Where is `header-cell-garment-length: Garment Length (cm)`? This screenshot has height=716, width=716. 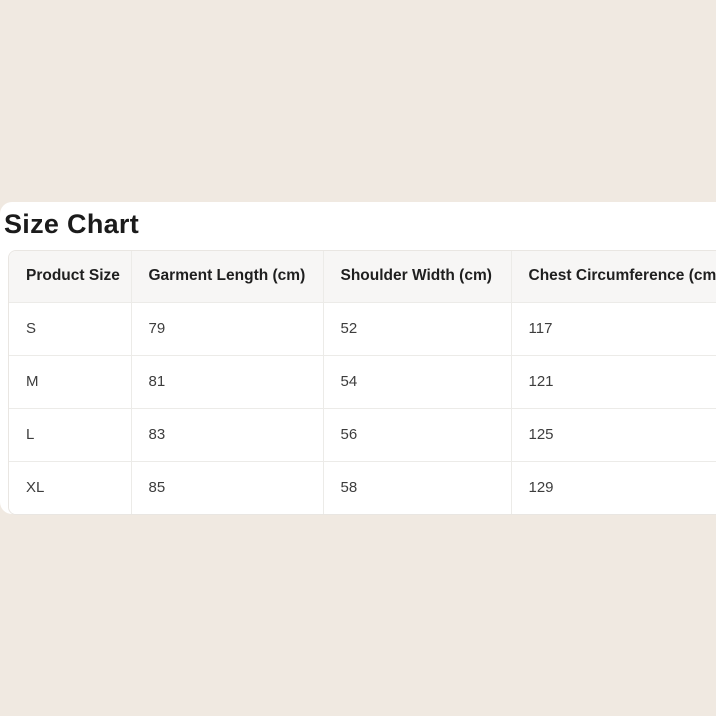
header-cell-garment-length: Garment Length (cm) is located at coordinates (226, 276).